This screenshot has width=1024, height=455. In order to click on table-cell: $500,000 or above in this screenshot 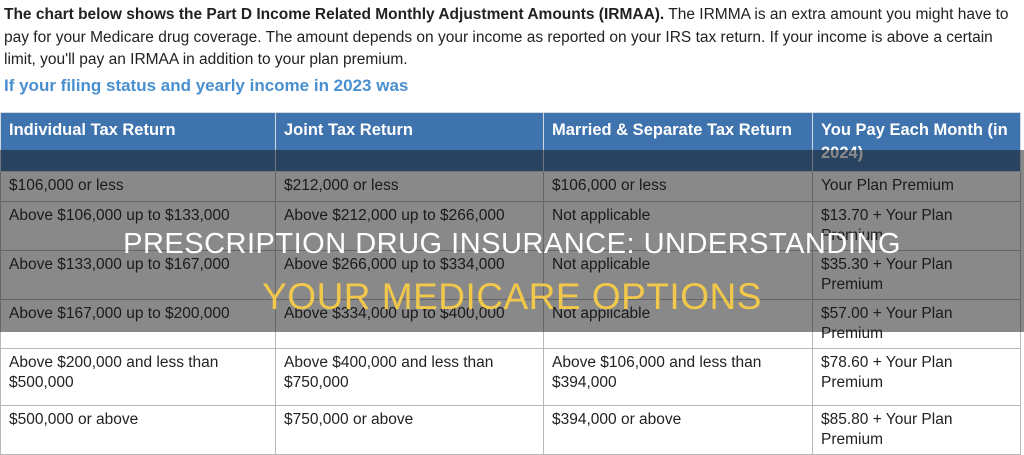, I will do `click(138, 430)`.